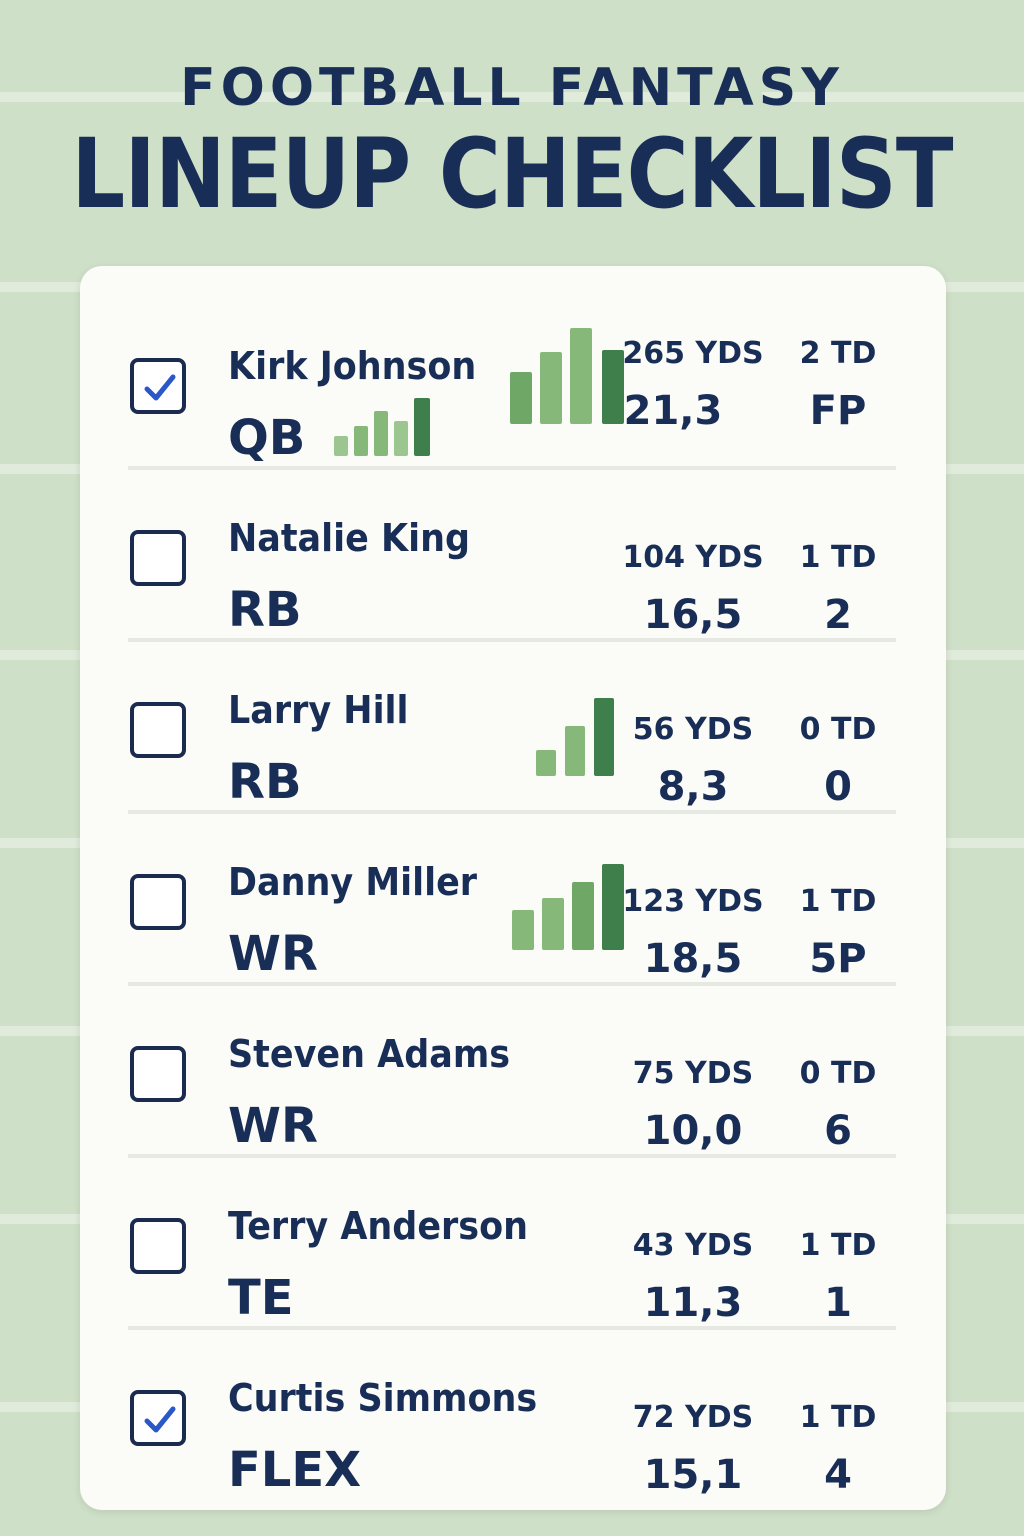 The height and width of the screenshot is (1536, 1024). I want to click on yards-stat: 43 YDS, so click(693, 1245).